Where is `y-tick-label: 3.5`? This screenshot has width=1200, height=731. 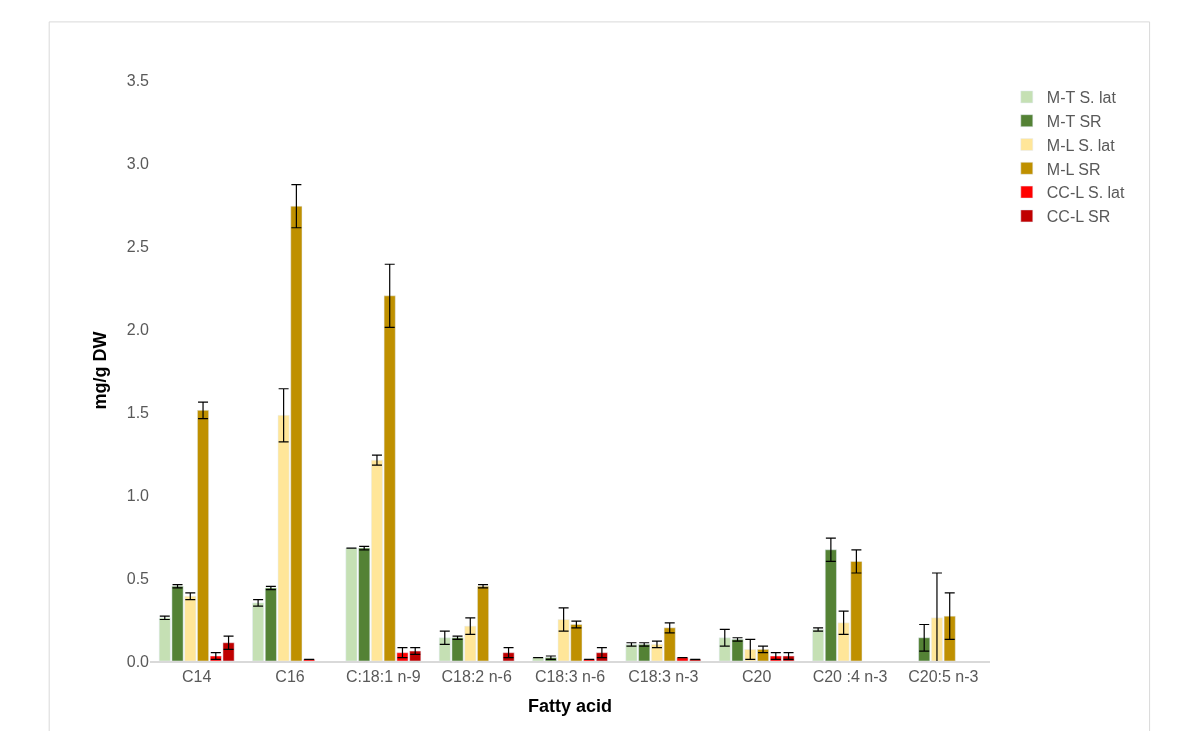
y-tick-label: 3.5 is located at coordinates (138, 80).